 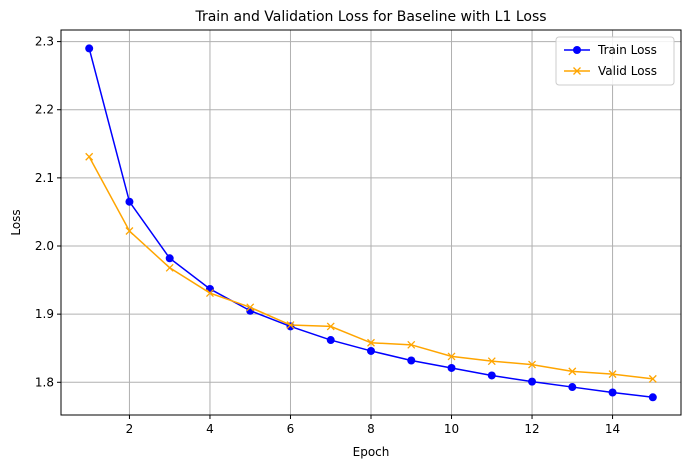 I want to click on legend: Train Loss Valid Loss, so click(x=615, y=61).